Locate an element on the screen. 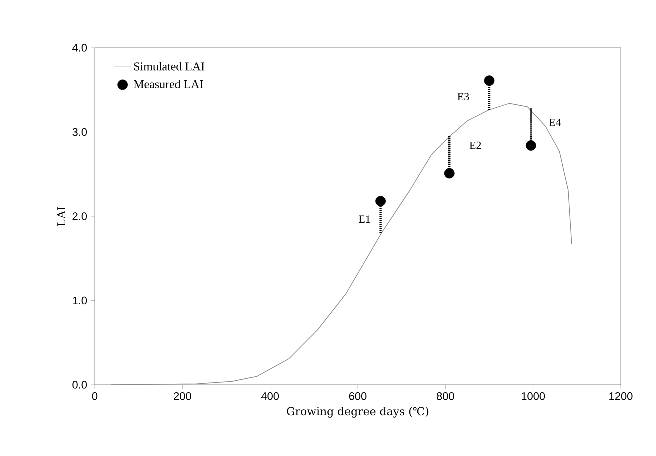  x-tick-label: 400 is located at coordinates (270, 396).